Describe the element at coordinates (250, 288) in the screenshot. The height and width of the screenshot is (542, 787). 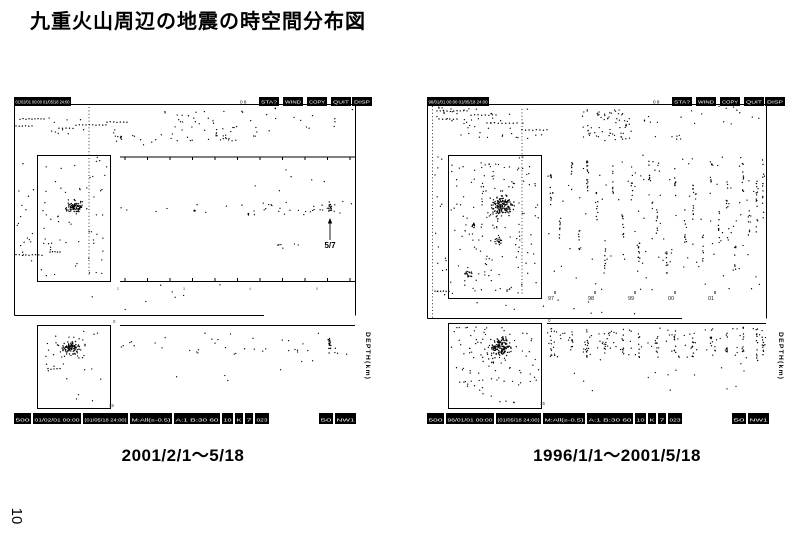
I see `time-axis-label: 4` at that location.